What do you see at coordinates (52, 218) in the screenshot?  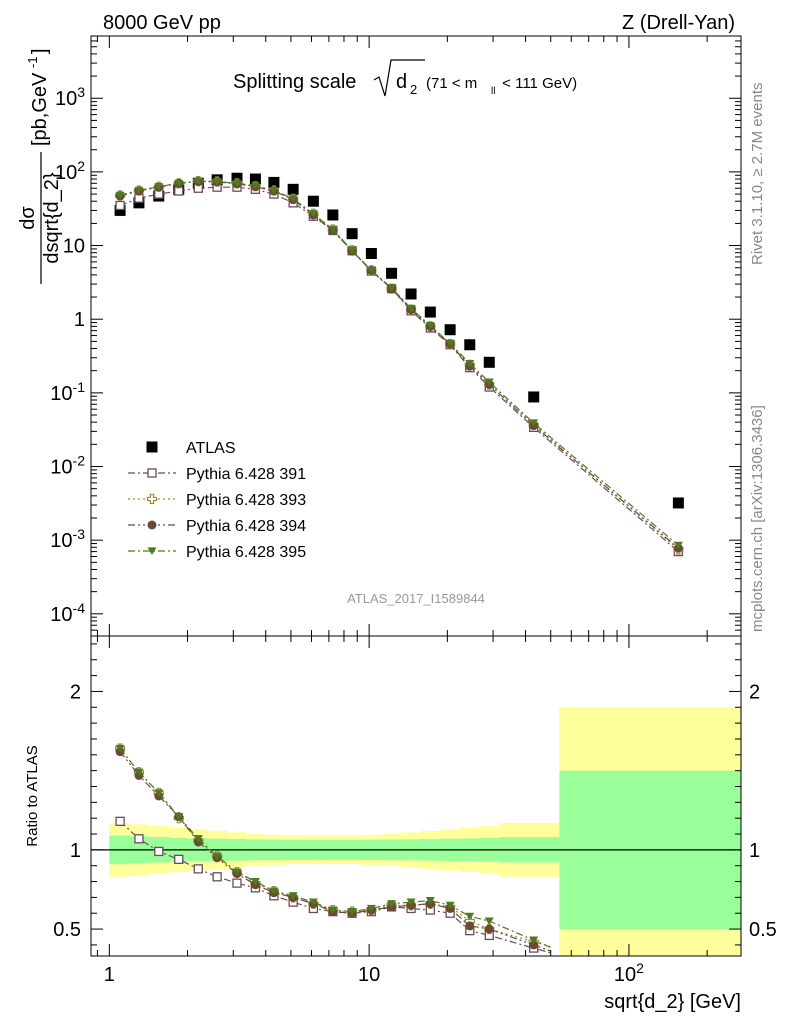 I see `ylabel-denominator: dsqrt{d_2}` at bounding box center [52, 218].